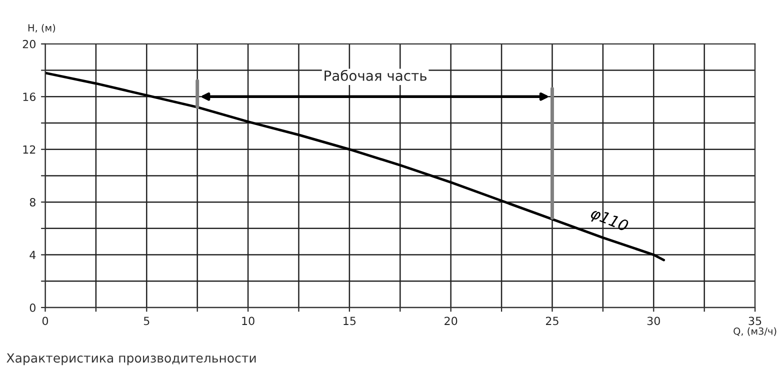 The width and height of the screenshot is (780, 382). I want to click on x-tick-label: 0, so click(45, 321).